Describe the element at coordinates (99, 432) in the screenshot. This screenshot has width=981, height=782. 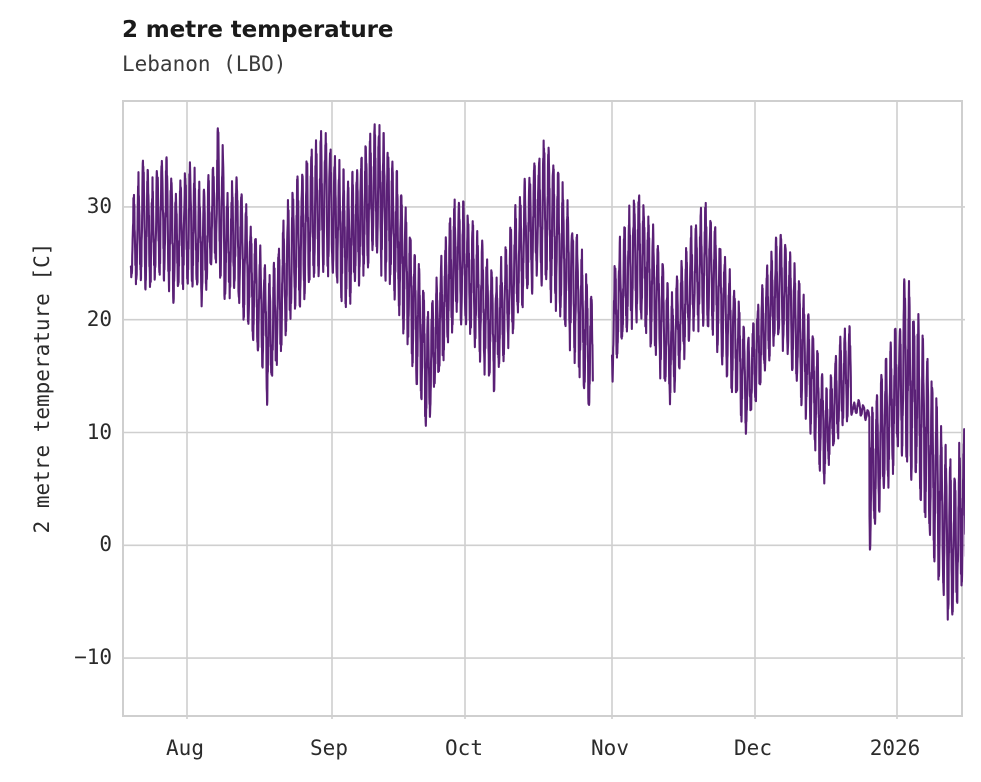
I see `y-tick-10: 10` at that location.